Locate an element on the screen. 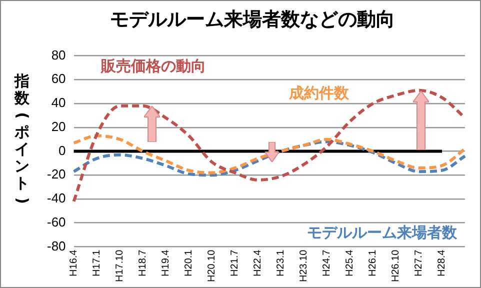 Image resolution: width=481 pixels, height=288 pixels. chart-title: モデルルーム来場者数などの動向 is located at coordinates (252, 19).